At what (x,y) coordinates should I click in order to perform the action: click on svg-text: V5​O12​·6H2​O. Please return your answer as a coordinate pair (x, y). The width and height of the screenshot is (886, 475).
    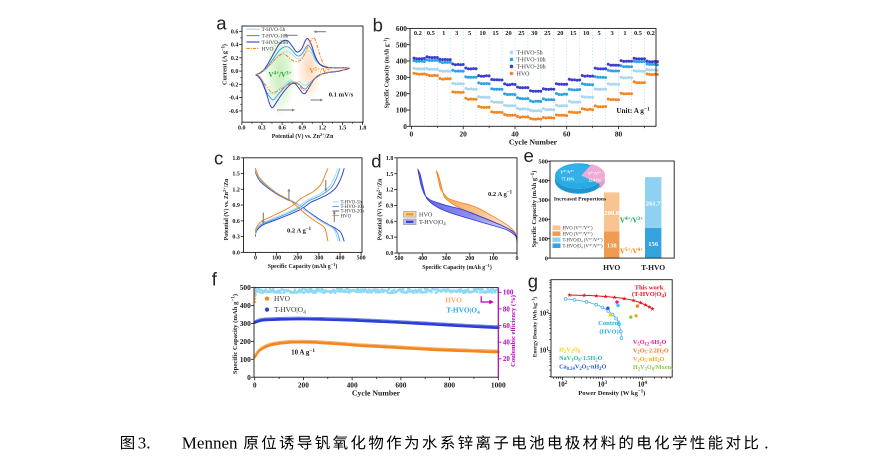
    Looking at the image, I should click on (650, 343).